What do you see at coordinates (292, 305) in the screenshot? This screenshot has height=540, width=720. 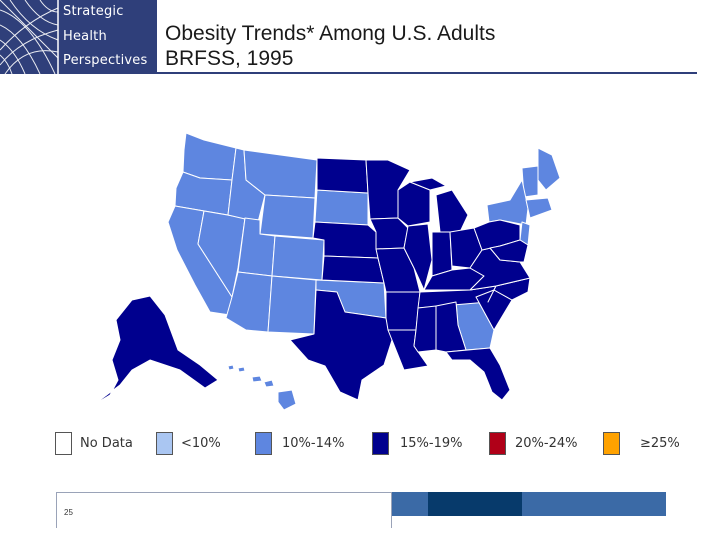 I see `state-nm` at bounding box center [292, 305].